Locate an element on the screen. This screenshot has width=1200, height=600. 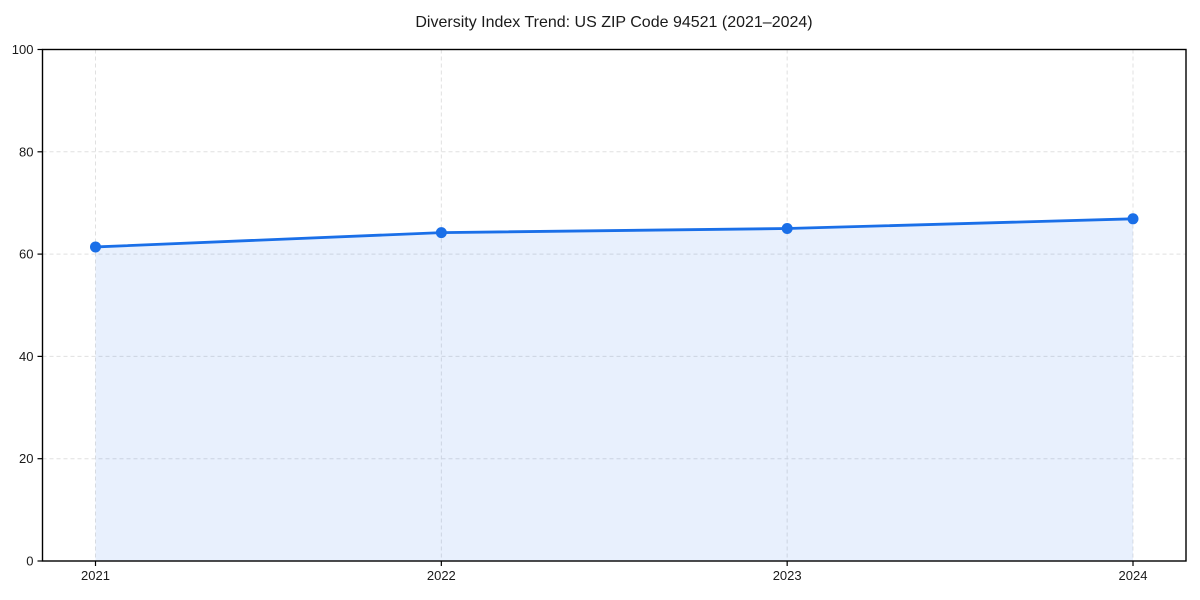
data-point-2024 is located at coordinates (1133, 219).